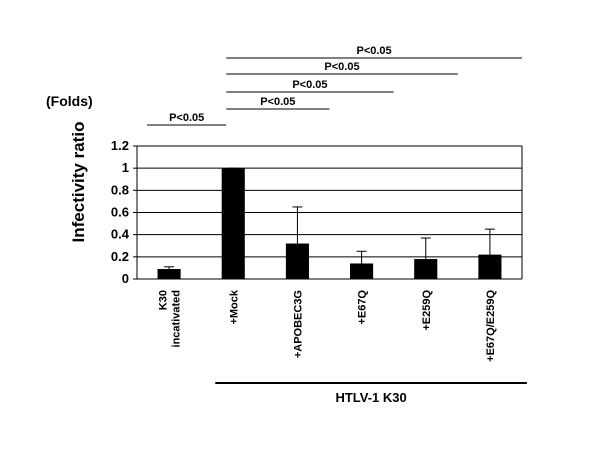 This screenshot has width=600, height=450. I want to click on y-tick-label: 0.8, so click(120, 189).